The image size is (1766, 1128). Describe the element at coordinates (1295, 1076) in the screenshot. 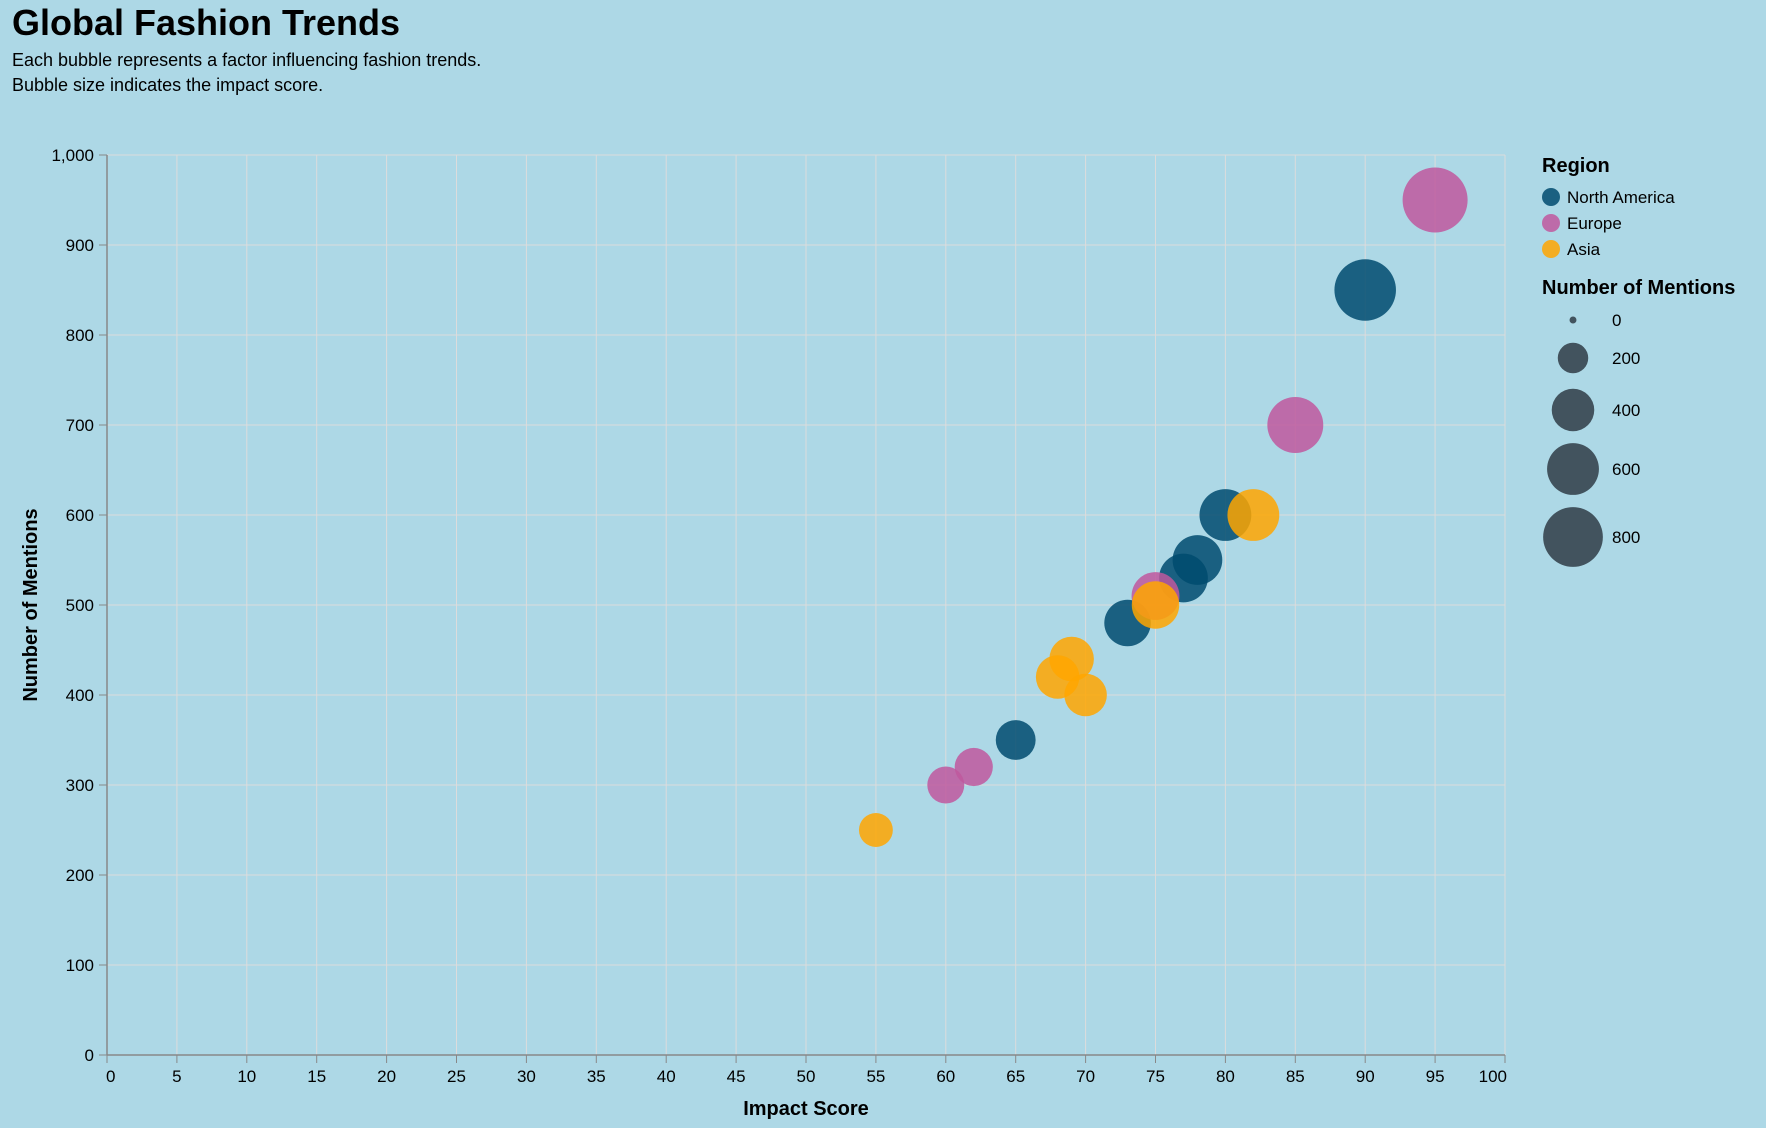

I see `x-tick-label: 85` at that location.